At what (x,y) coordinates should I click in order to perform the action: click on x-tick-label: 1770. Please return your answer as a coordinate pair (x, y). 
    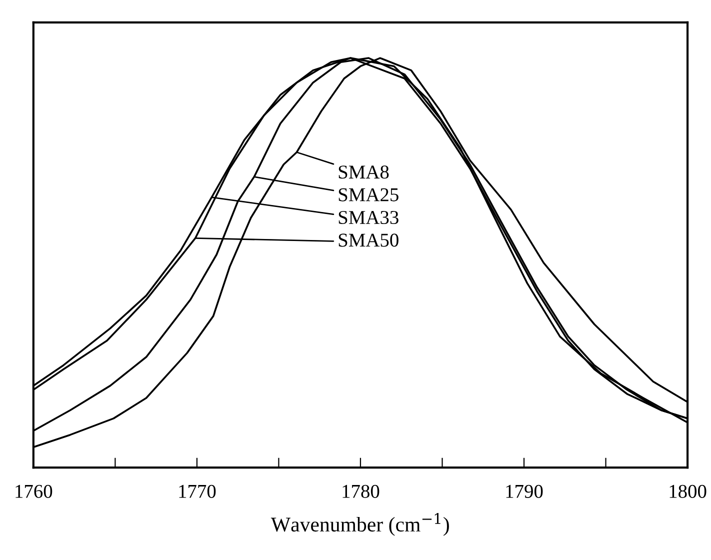
    Looking at the image, I should click on (197, 491).